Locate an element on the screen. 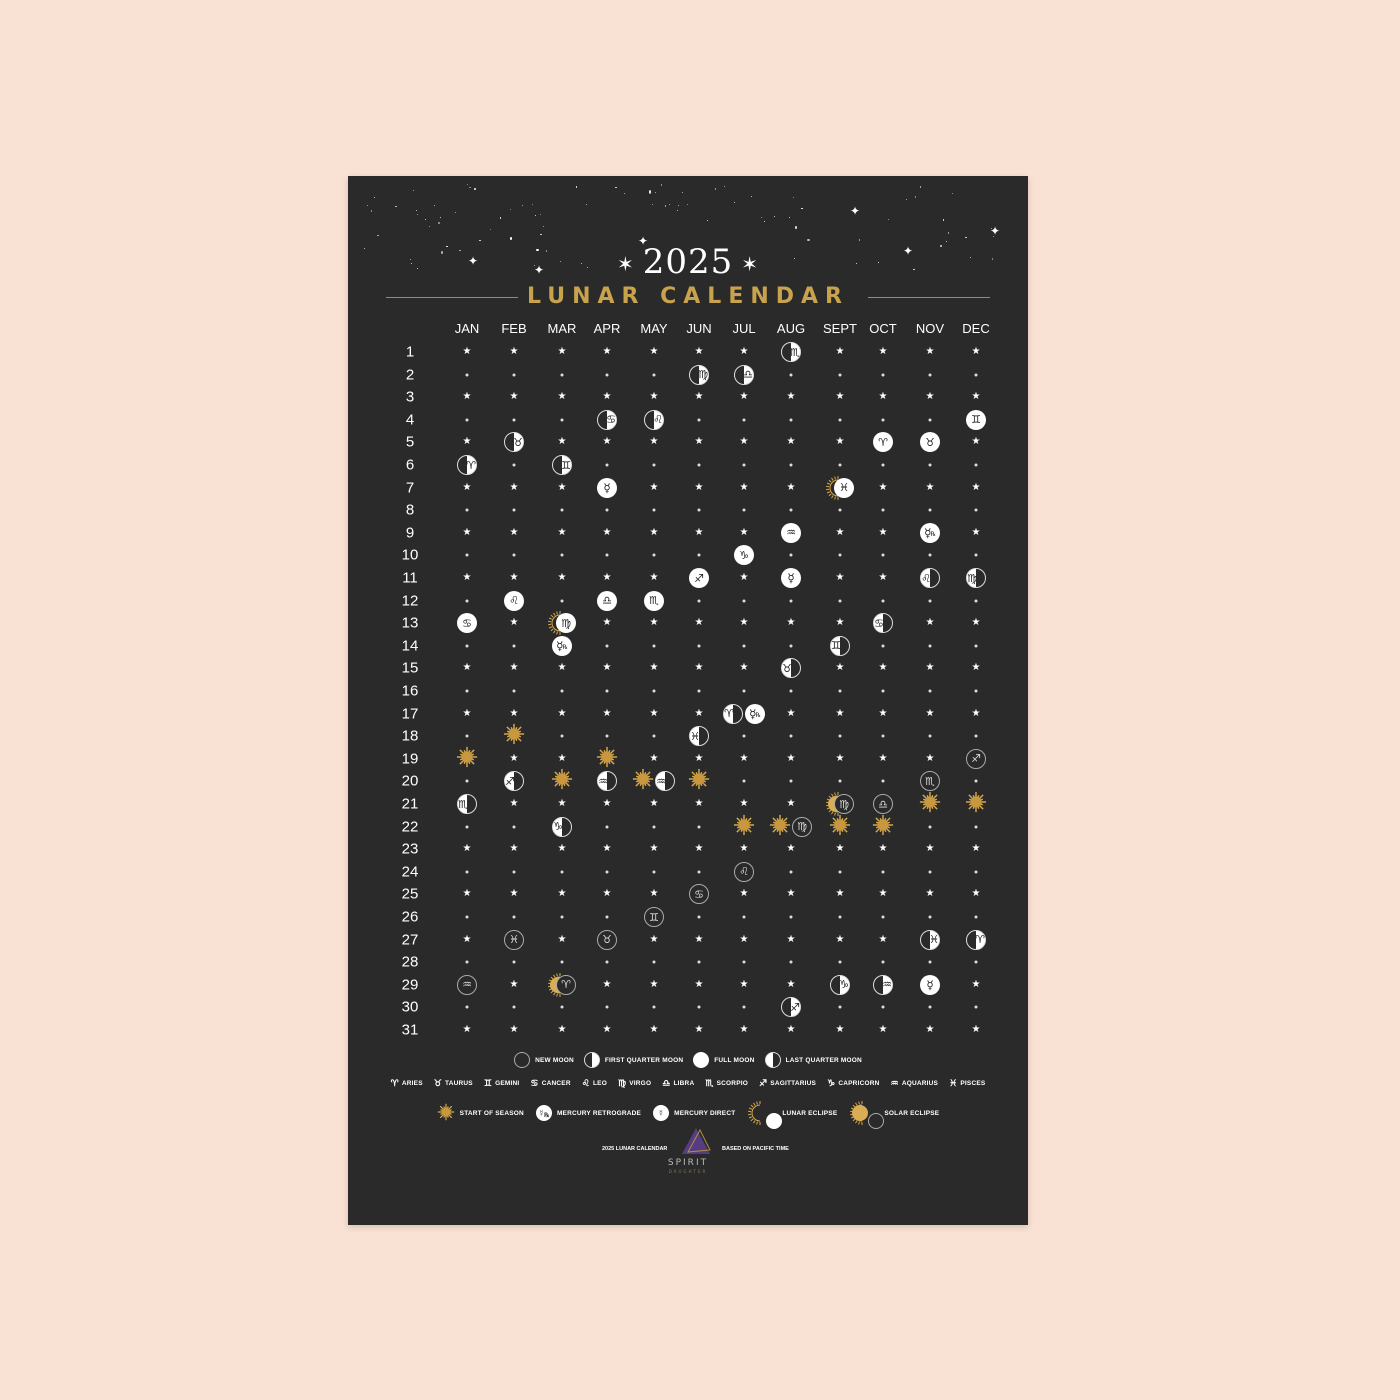 The height and width of the screenshot is (1400, 1400). sagittarius-sign-icon: ♐︎ is located at coordinates (795, 1007).